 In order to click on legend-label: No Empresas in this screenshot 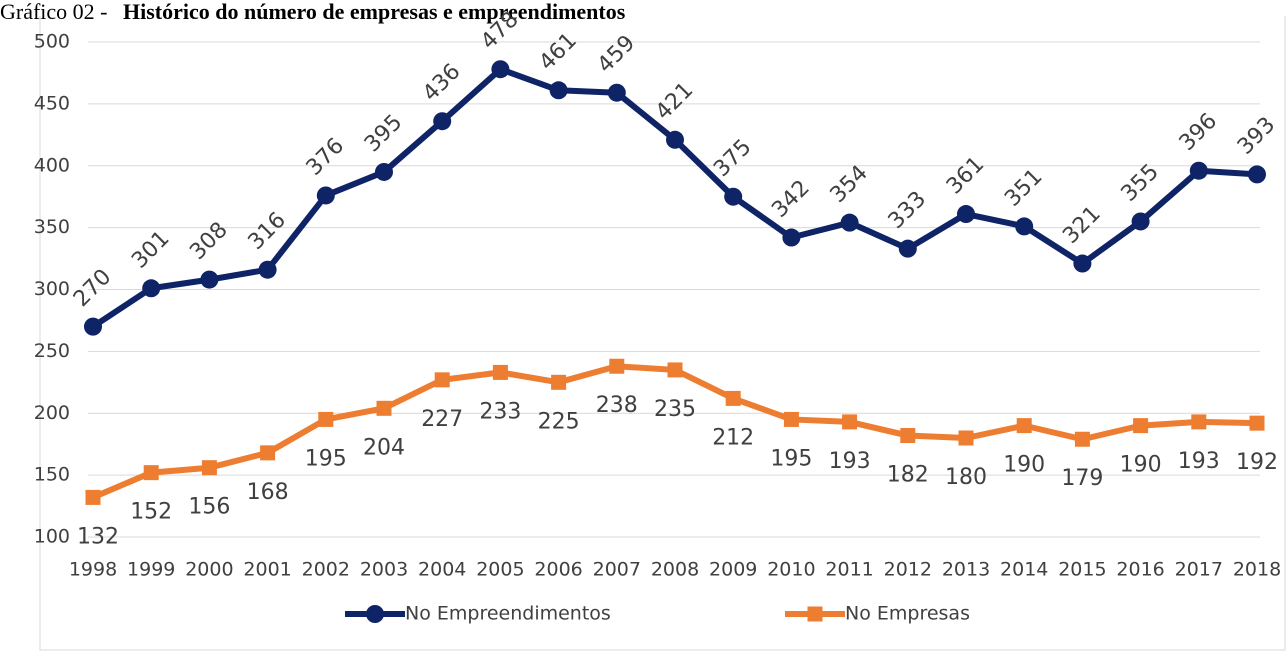, I will do `click(907, 614)`.